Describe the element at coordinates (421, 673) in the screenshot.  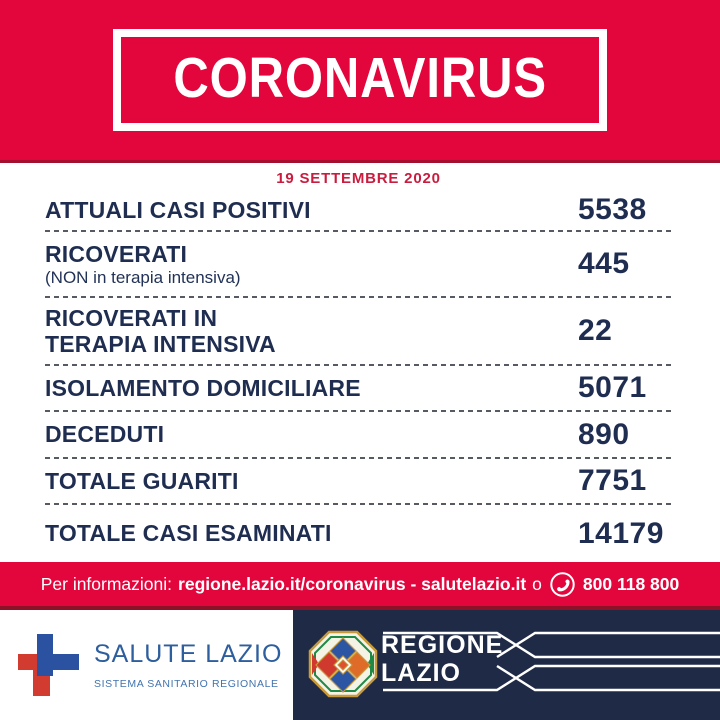
I see `regione-lazio-line2: LAZIO` at that location.